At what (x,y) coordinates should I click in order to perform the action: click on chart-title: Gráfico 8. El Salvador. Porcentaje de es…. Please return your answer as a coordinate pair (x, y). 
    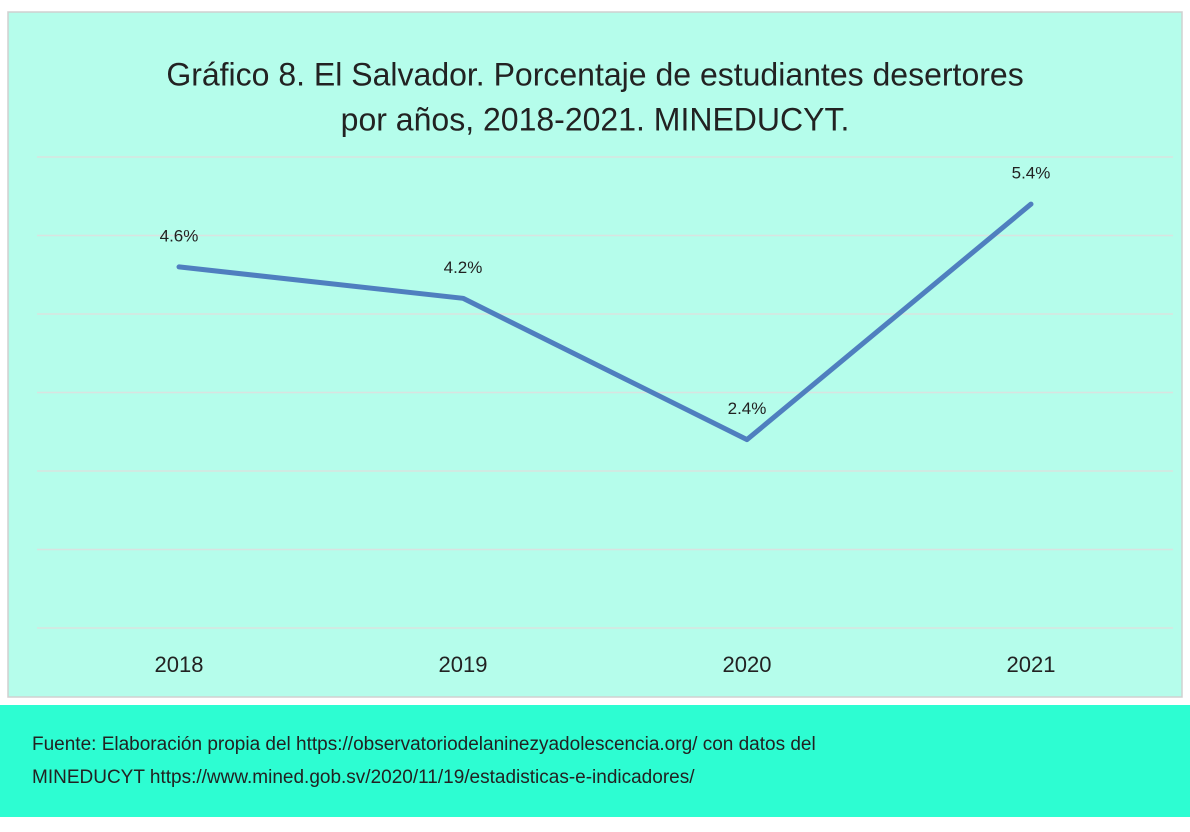
    Looking at the image, I should click on (594, 74).